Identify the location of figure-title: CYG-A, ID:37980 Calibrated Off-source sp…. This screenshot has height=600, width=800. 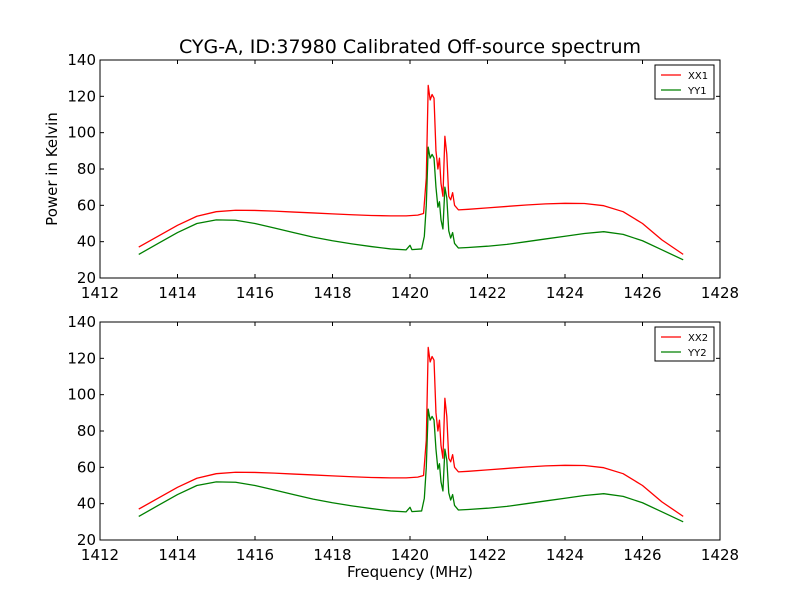
(410, 47).